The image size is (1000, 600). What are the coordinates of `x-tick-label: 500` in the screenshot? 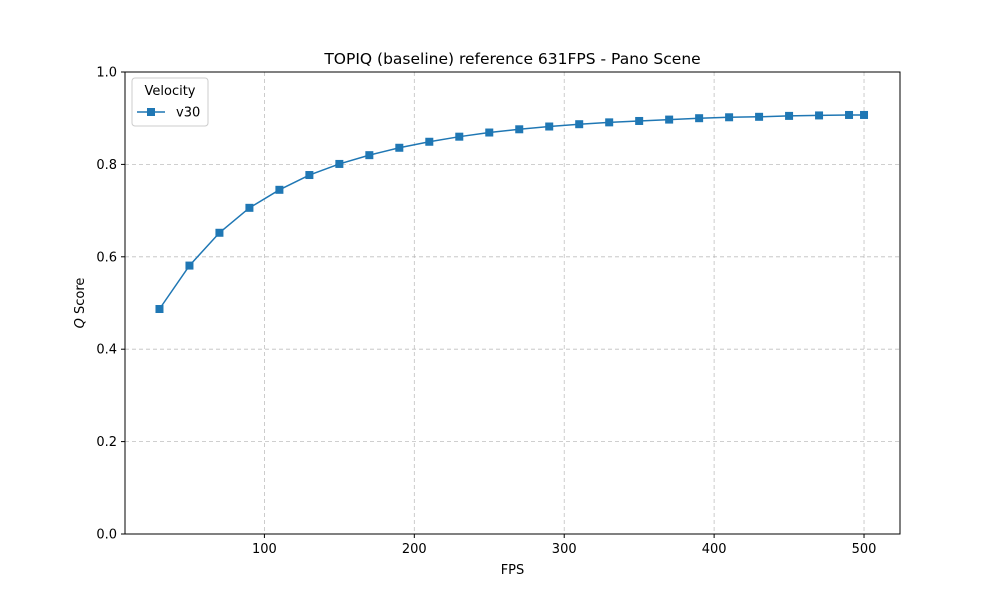 It's located at (864, 549).